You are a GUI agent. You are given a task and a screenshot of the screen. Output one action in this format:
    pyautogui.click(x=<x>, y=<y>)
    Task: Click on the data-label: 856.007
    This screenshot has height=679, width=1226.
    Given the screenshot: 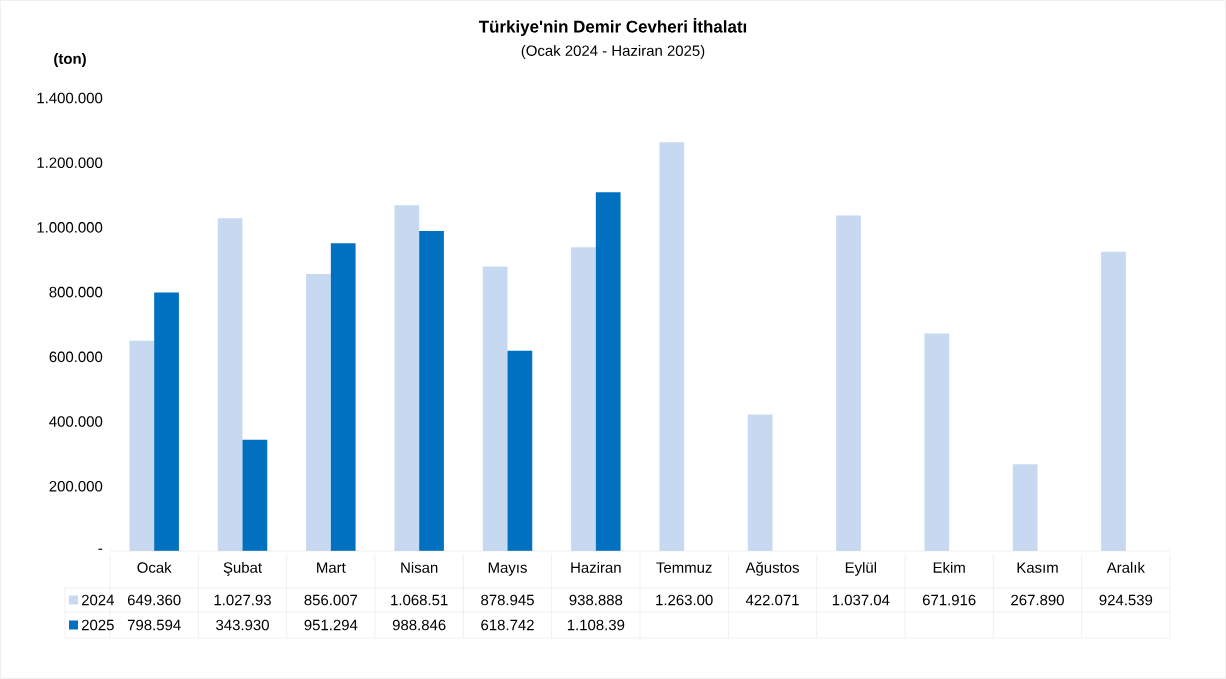 What is the action you would take?
    pyautogui.click(x=331, y=600)
    